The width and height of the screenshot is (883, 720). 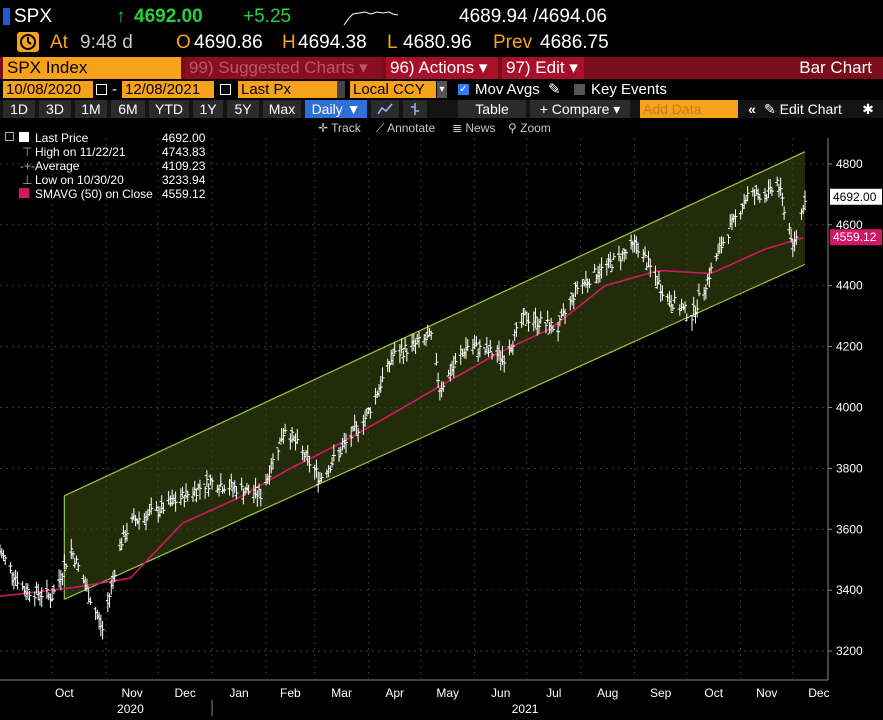 What do you see at coordinates (341, 89) in the screenshot?
I see `price-field-dropdown-icon` at bounding box center [341, 89].